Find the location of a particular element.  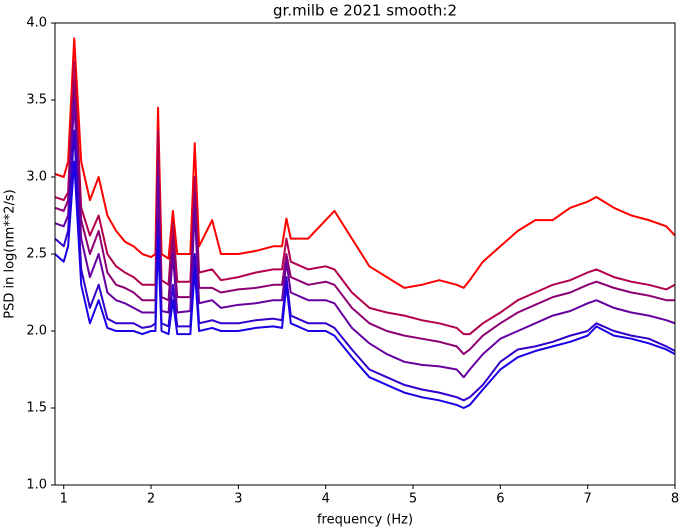

y-tick-label: 3.5 is located at coordinates (36, 100).